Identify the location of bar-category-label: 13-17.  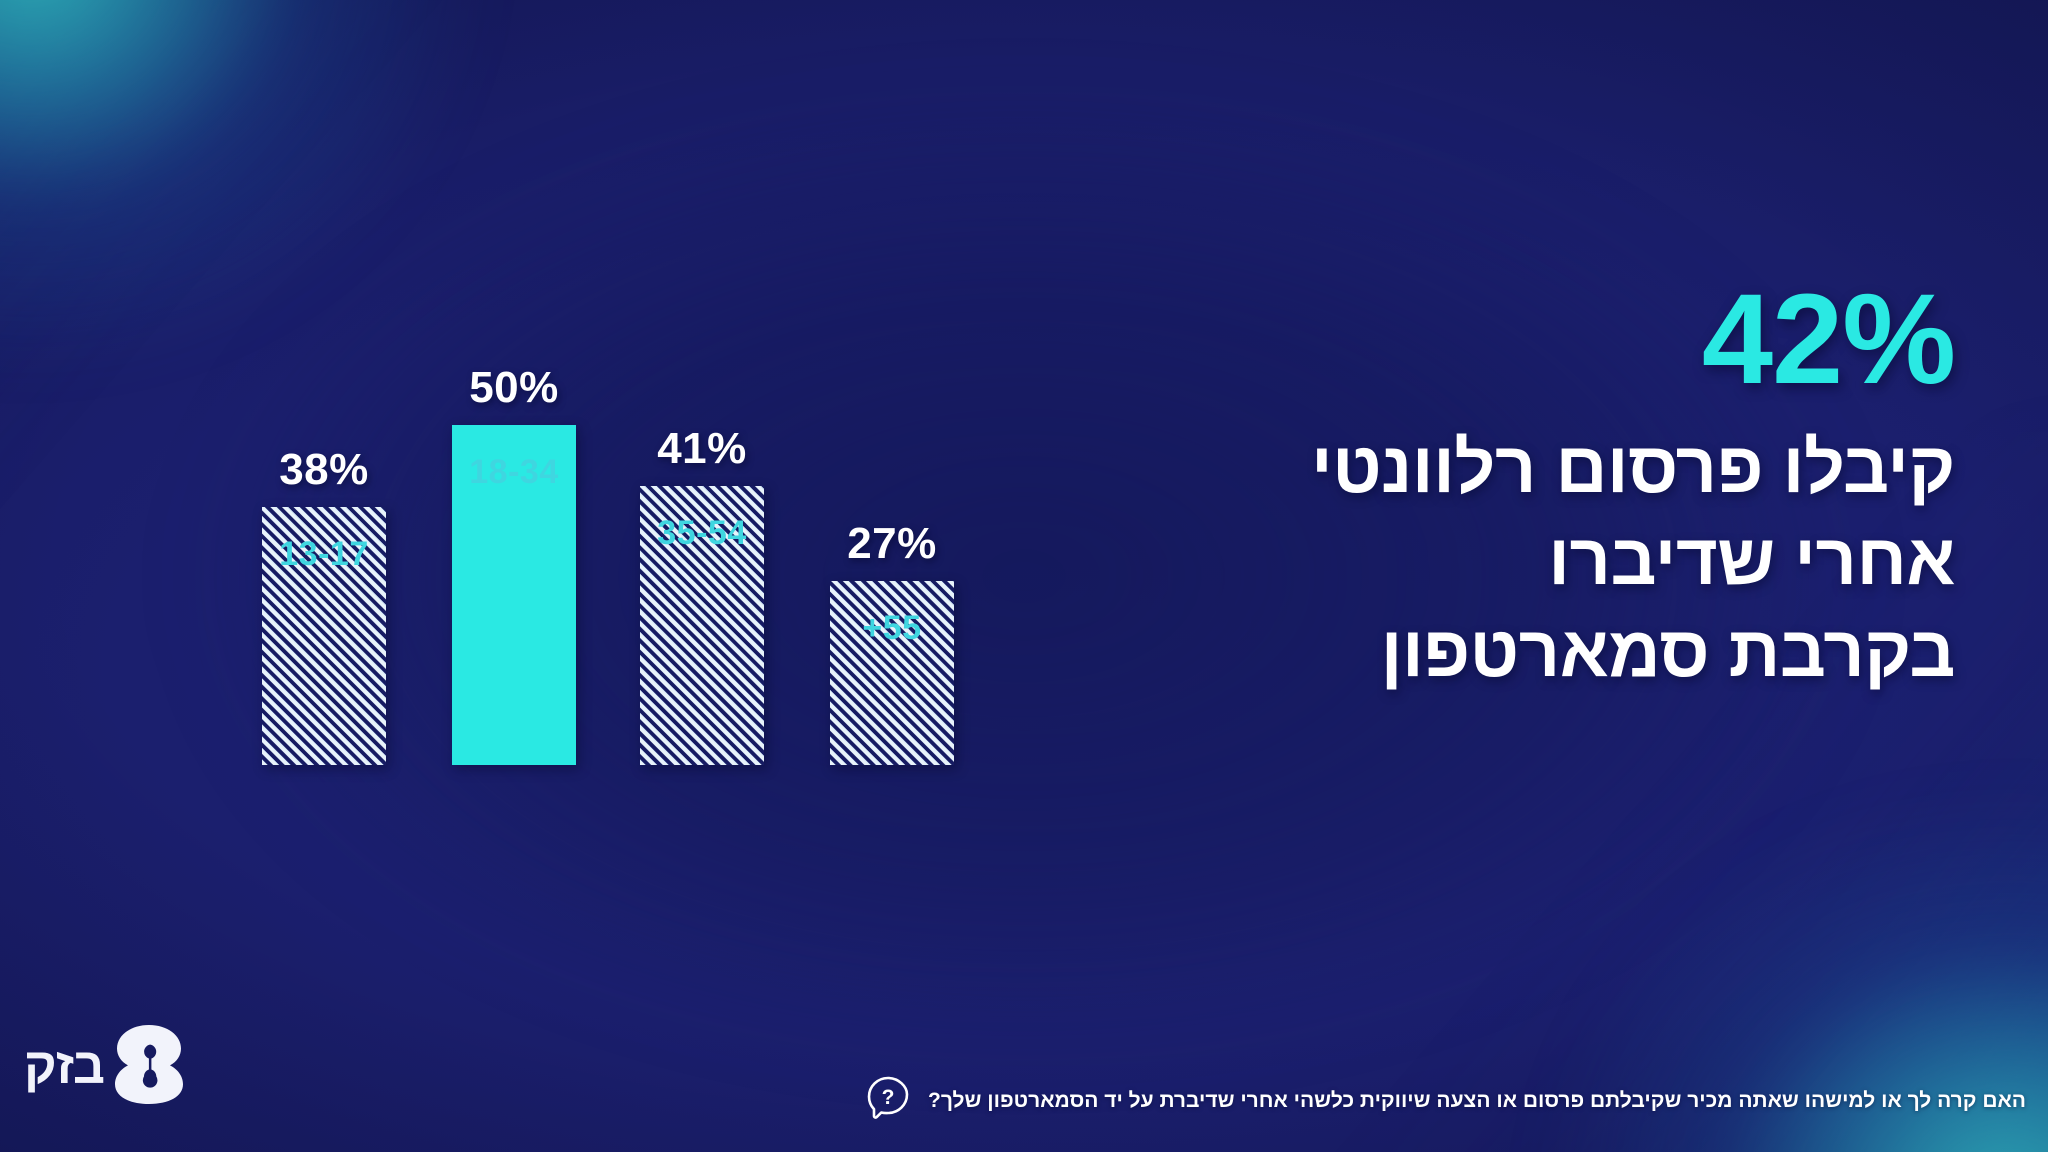
(324, 554).